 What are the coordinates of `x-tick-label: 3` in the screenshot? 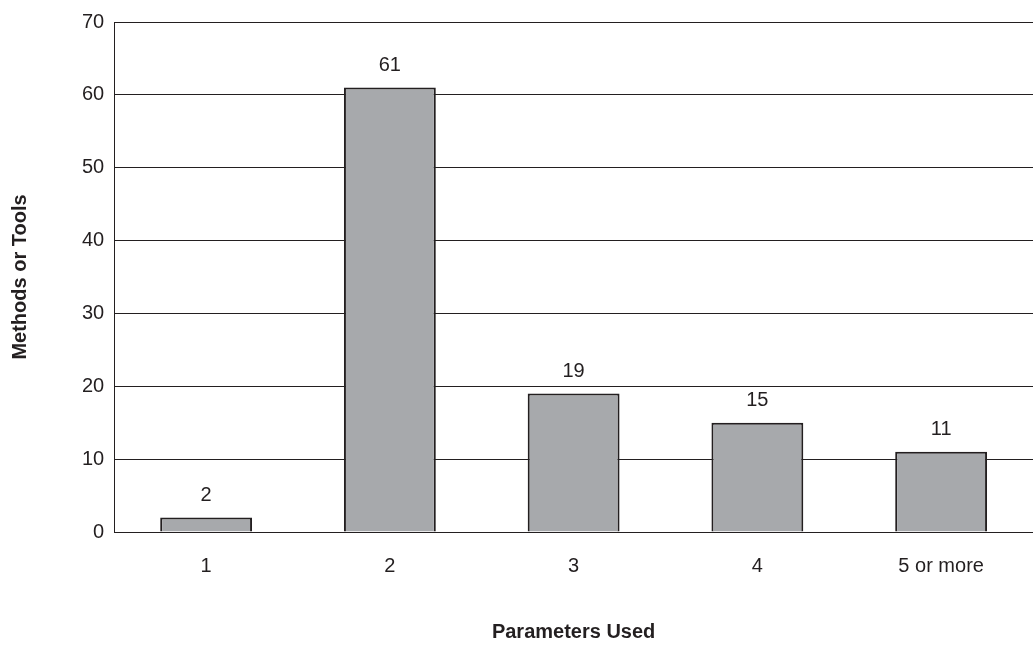 It's located at (574, 564).